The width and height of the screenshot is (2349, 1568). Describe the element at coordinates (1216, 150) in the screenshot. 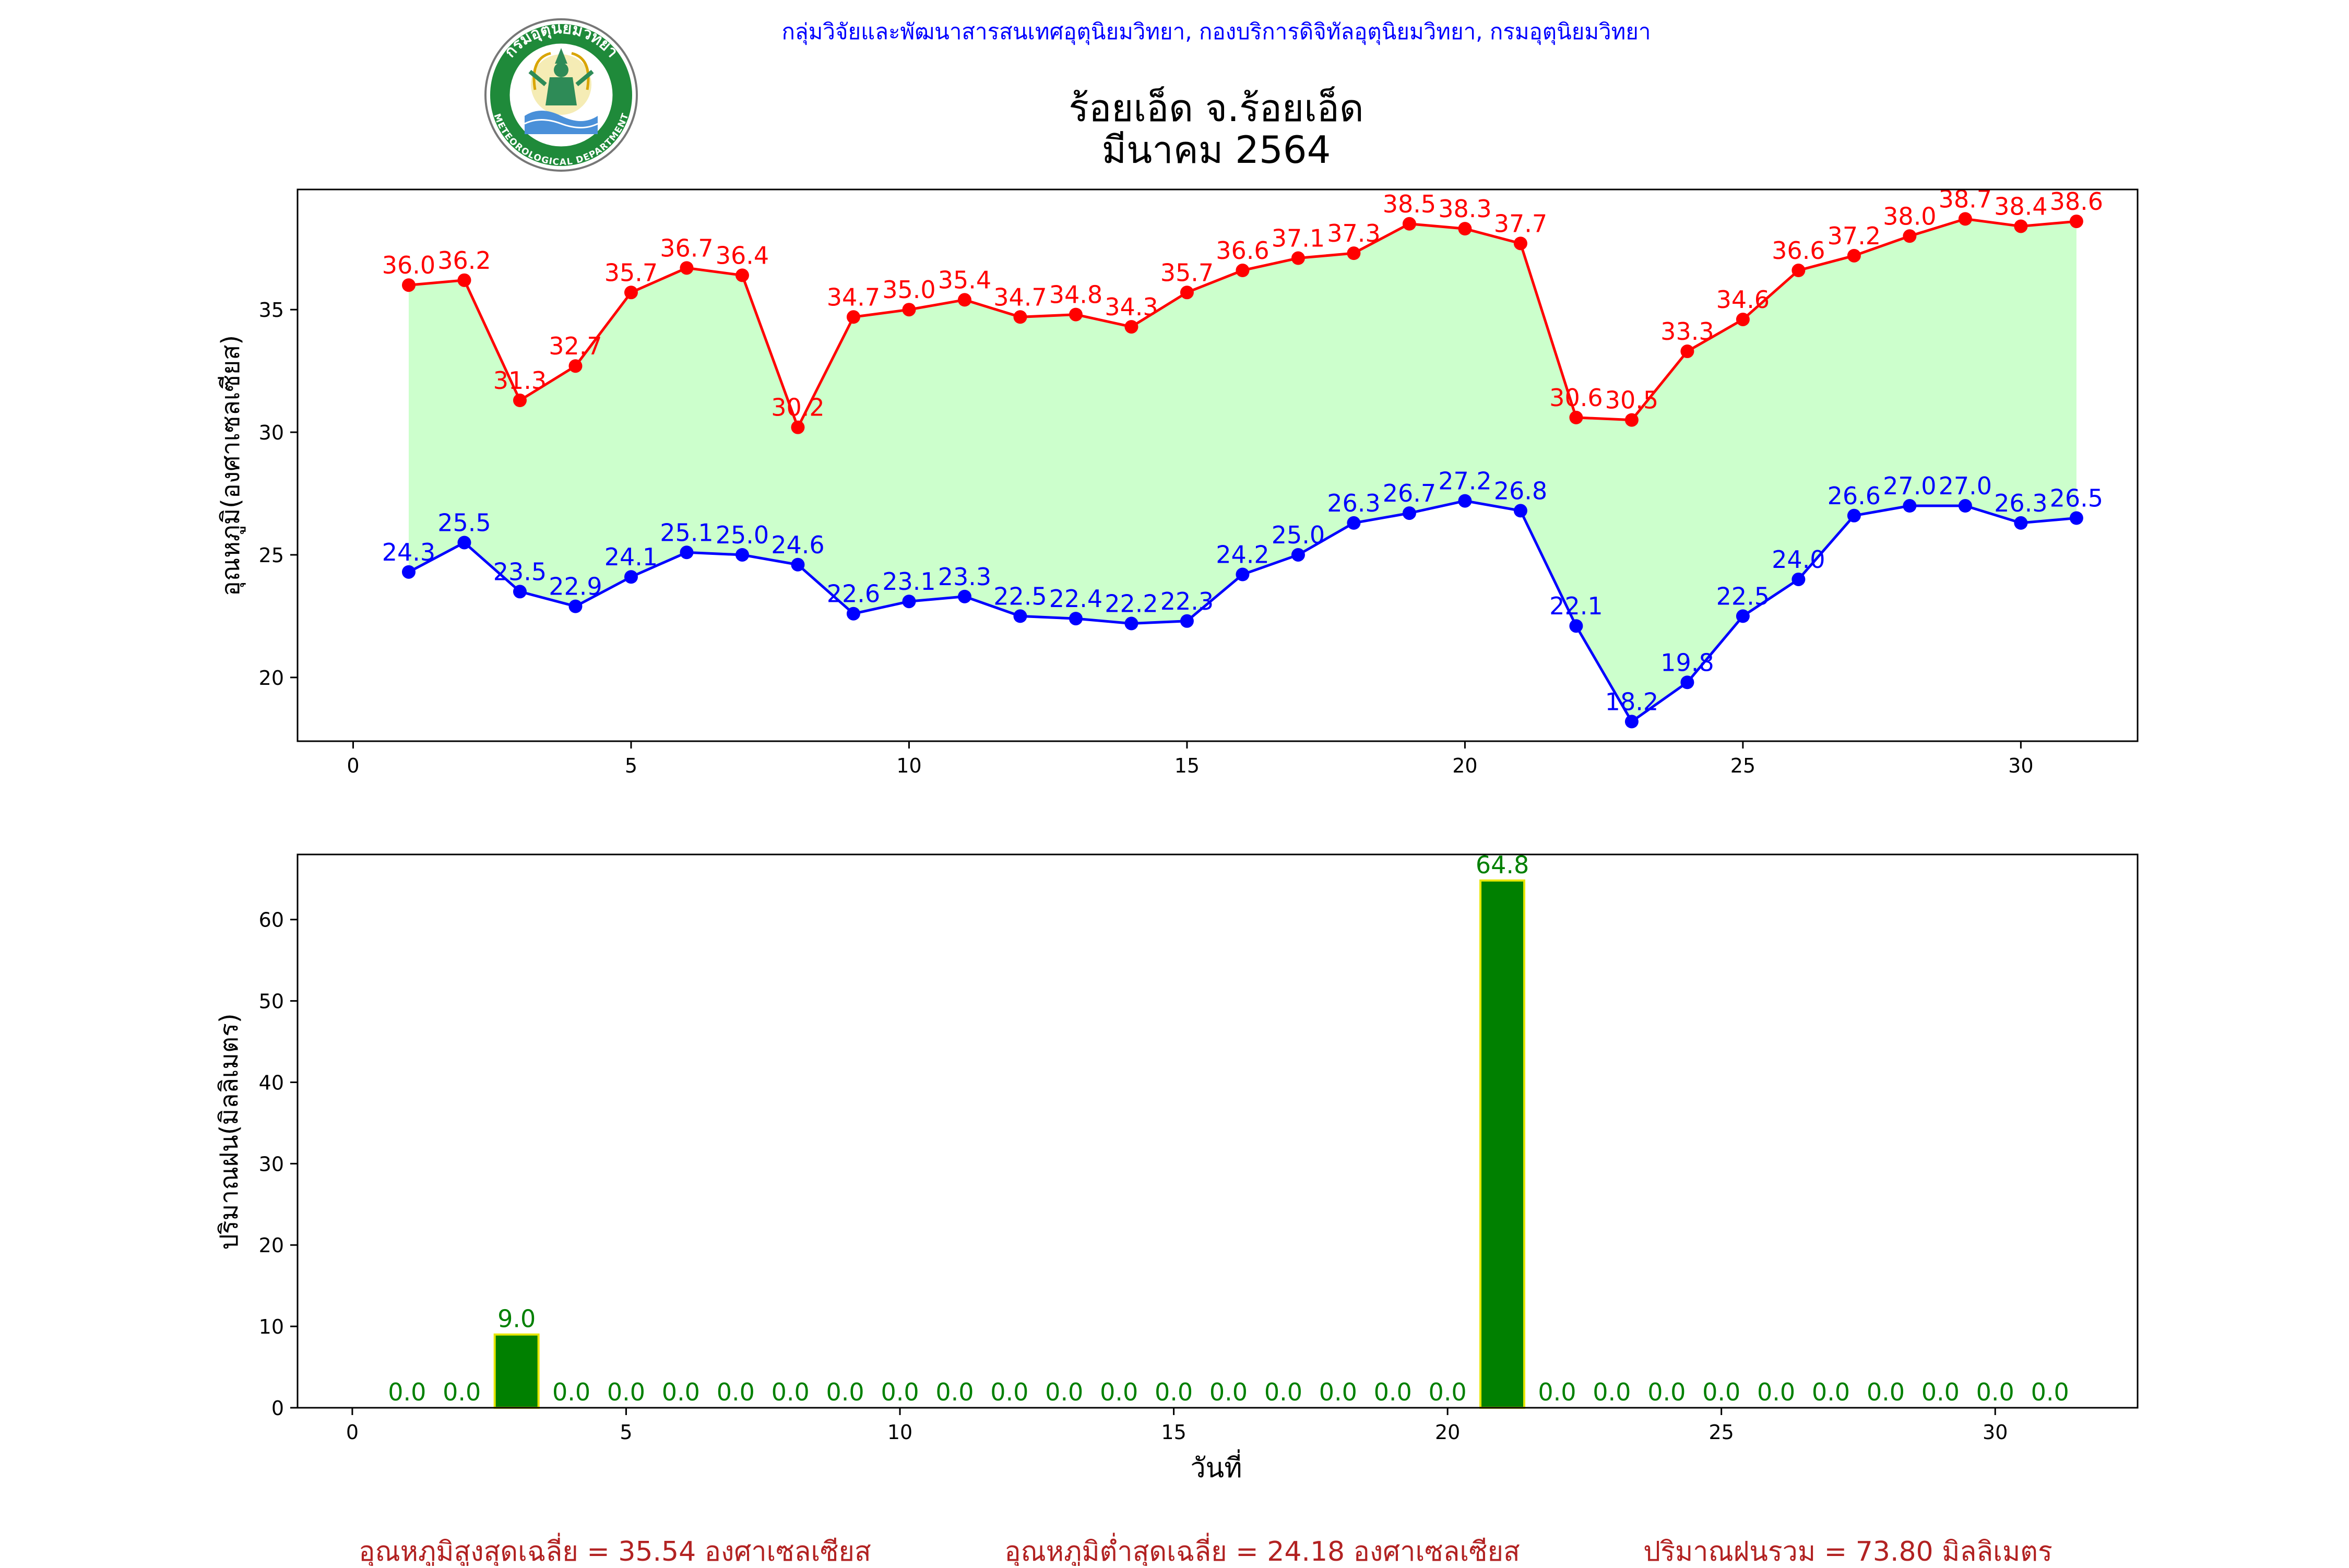

I see `chart-title-line2: มีนาคม 2564` at that location.